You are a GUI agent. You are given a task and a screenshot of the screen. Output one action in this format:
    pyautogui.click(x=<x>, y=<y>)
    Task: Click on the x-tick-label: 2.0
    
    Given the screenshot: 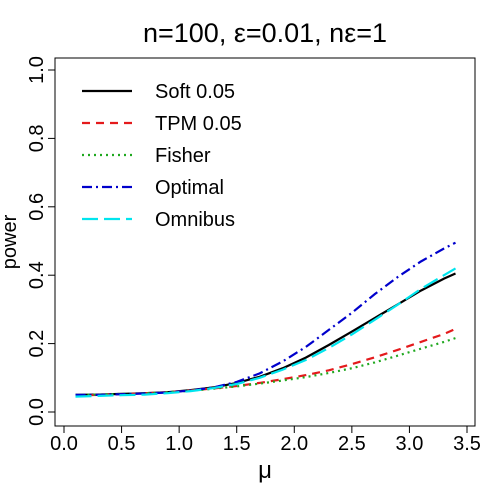 What is the action you would take?
    pyautogui.click(x=294, y=444)
    